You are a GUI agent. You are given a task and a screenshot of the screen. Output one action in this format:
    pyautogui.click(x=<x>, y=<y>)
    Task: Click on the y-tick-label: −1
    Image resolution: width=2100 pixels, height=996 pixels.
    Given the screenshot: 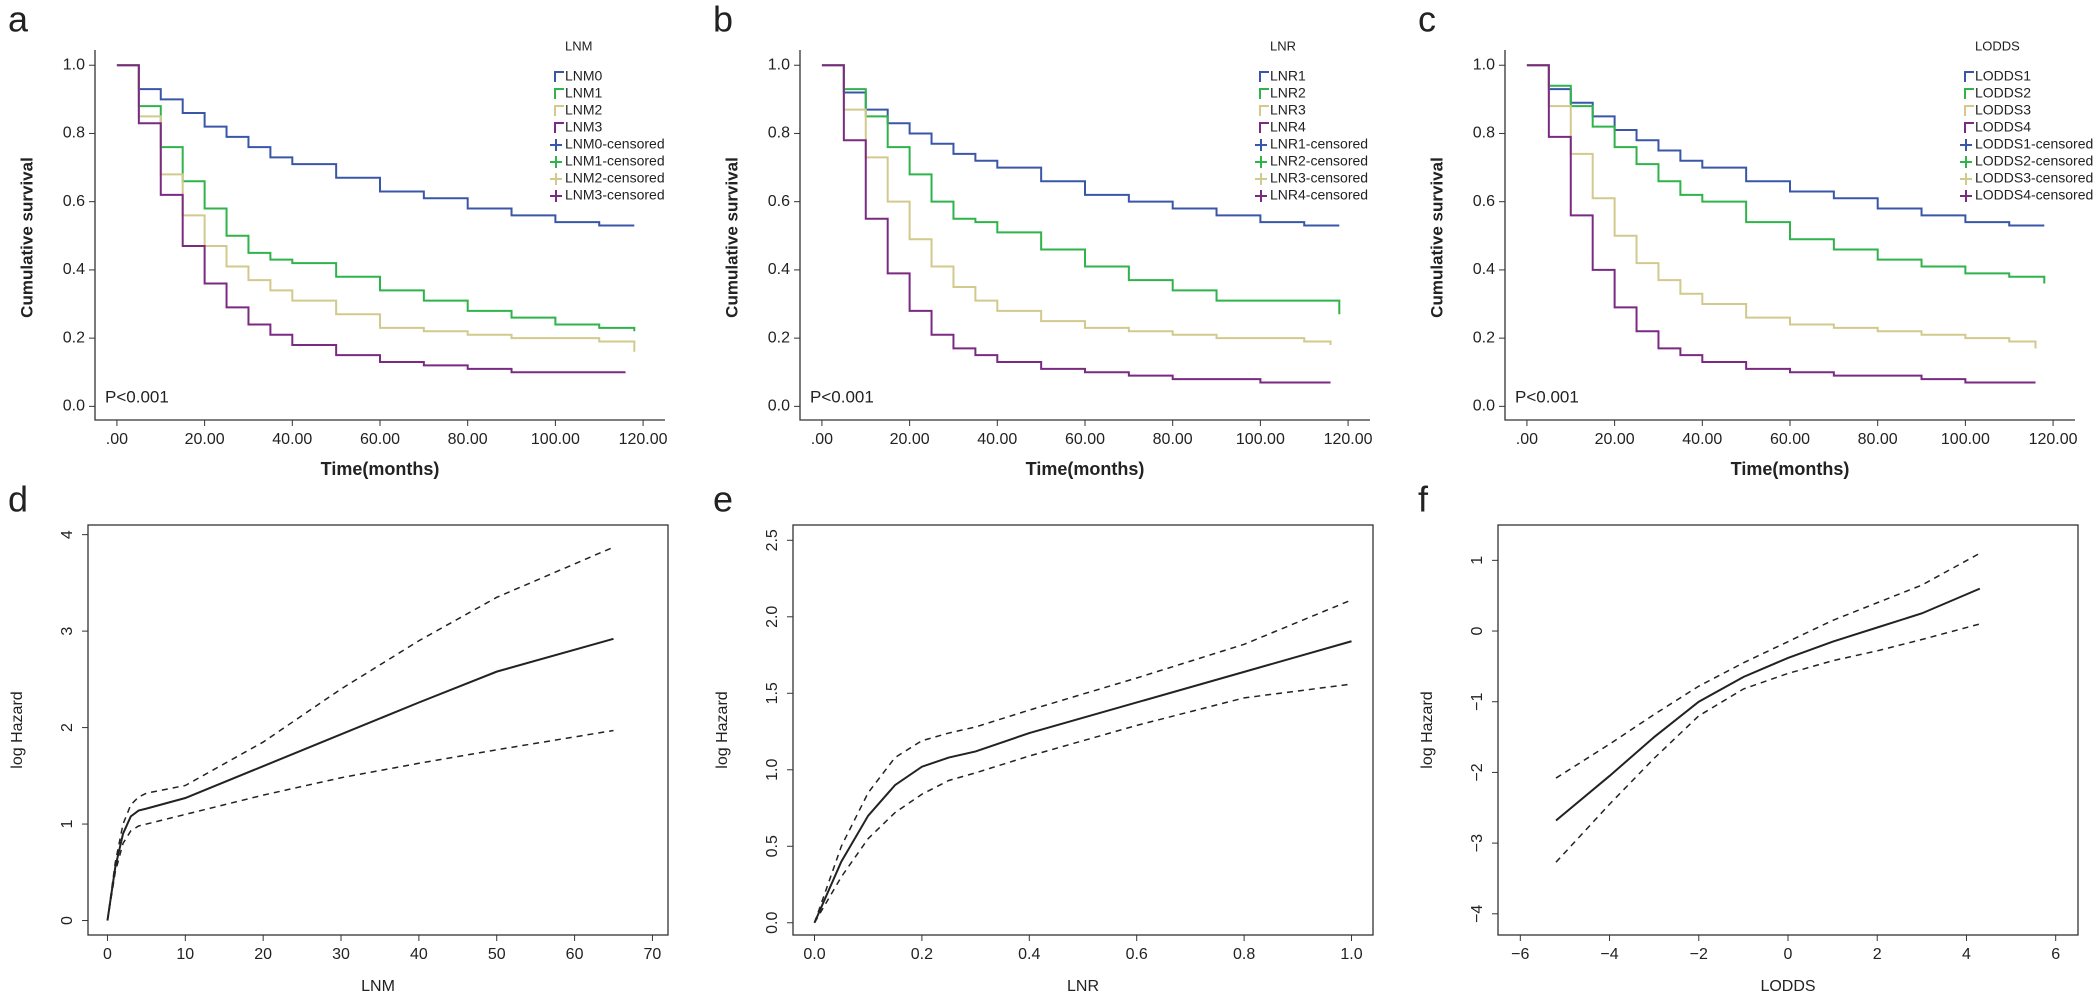 What is the action you would take?
    pyautogui.click(x=1477, y=702)
    